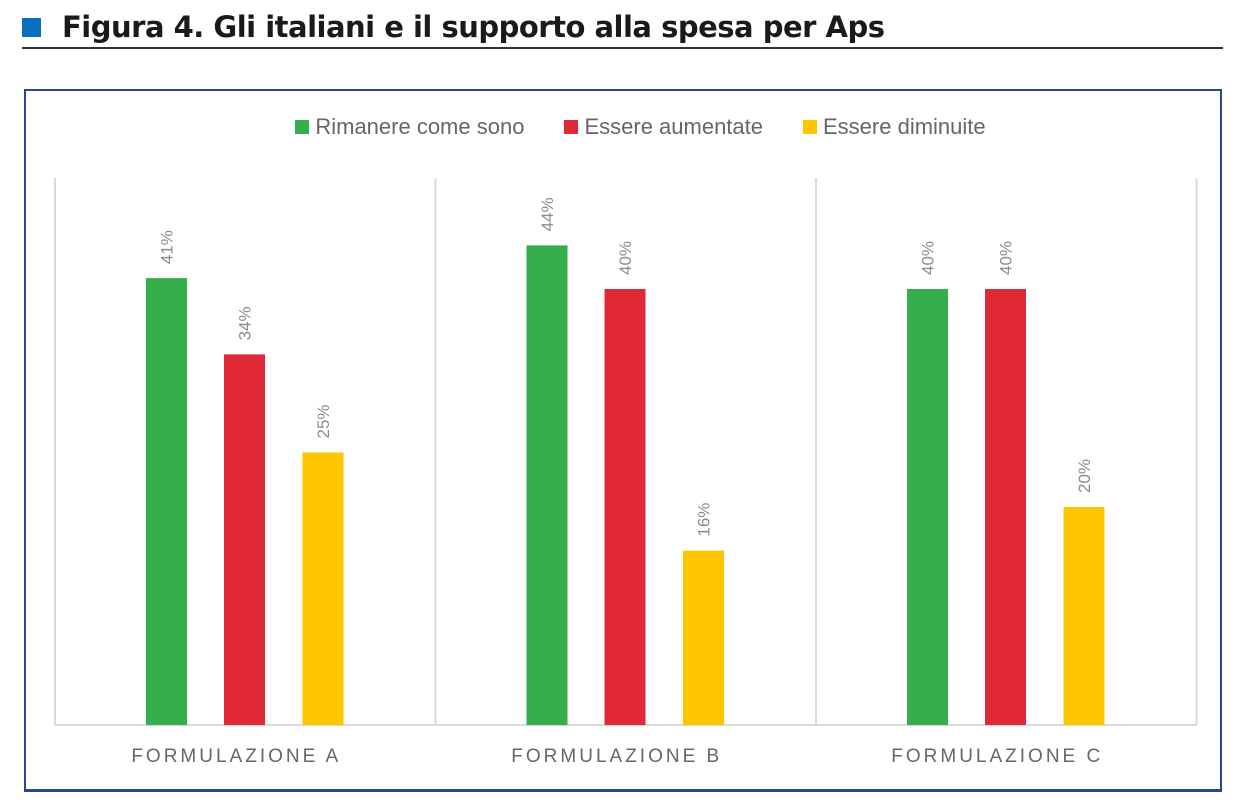  I want to click on data-label: 34%, so click(245, 323).